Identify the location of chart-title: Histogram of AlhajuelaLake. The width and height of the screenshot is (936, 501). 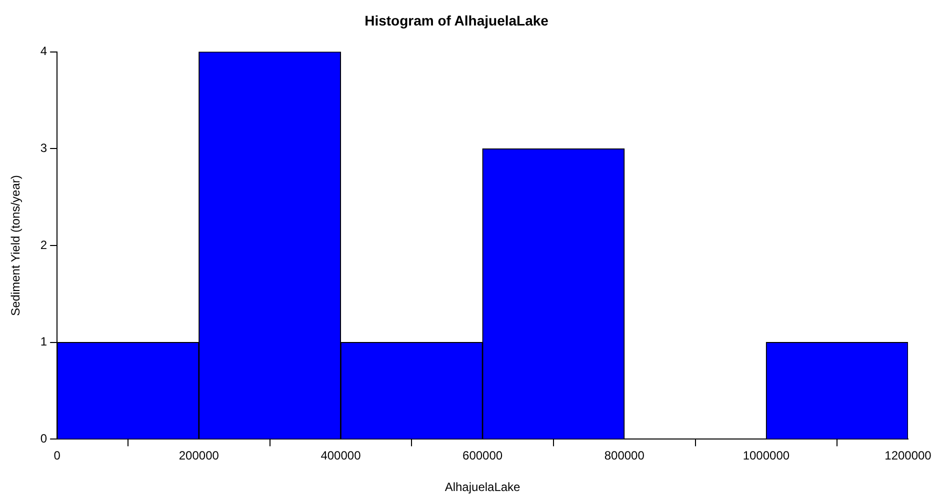
(456, 20).